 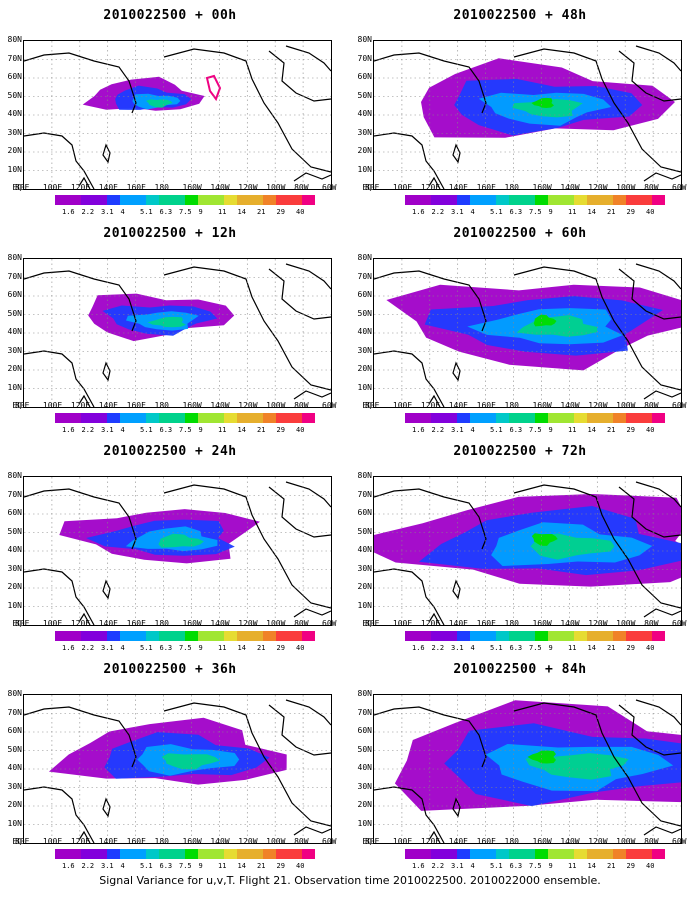 I want to click on variance-contour, so click(x=545, y=320).